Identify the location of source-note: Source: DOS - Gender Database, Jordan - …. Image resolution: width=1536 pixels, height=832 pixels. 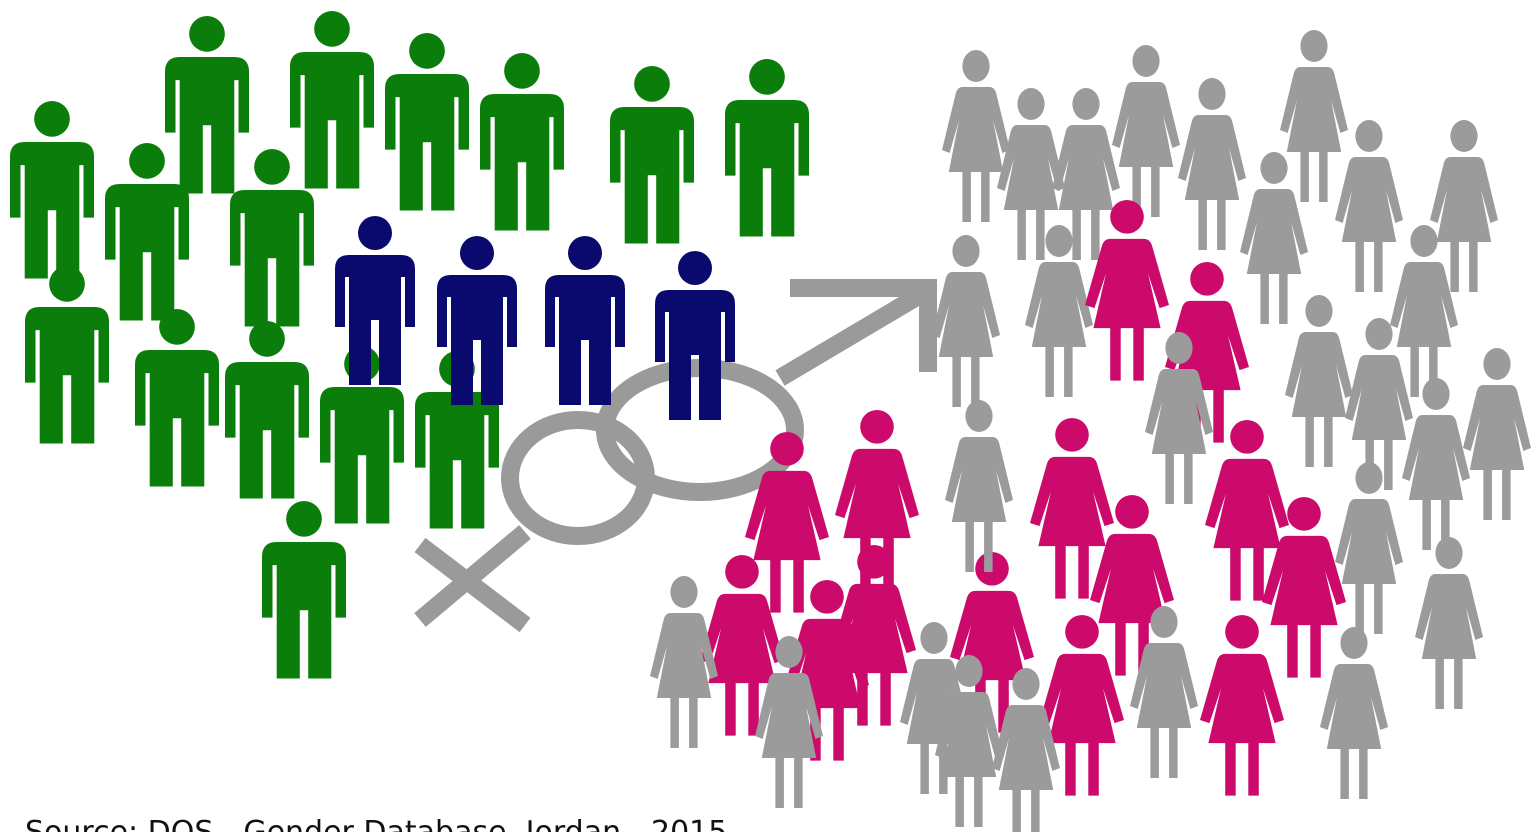
(376, 823).